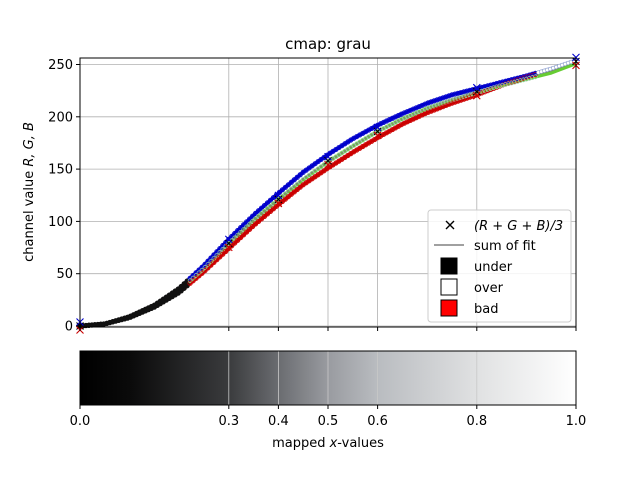  What do you see at coordinates (278, 421) in the screenshot?
I see `x-tick-label: 0.4` at bounding box center [278, 421].